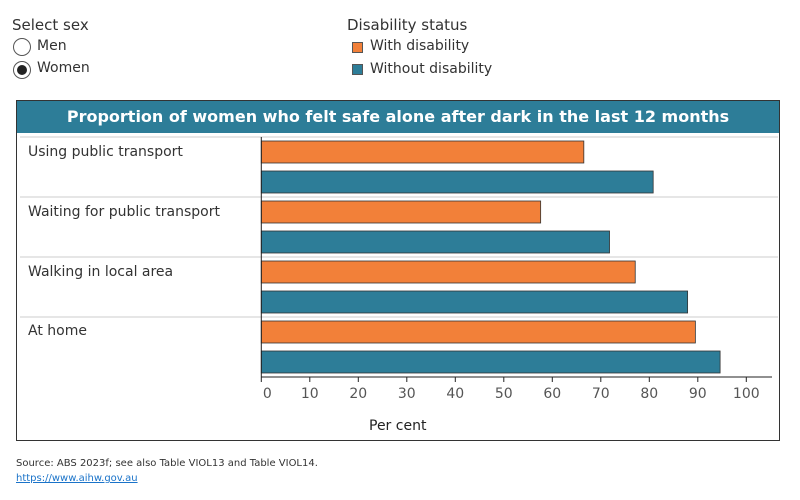  I want to click on x-tick-label: 80, so click(649, 394).